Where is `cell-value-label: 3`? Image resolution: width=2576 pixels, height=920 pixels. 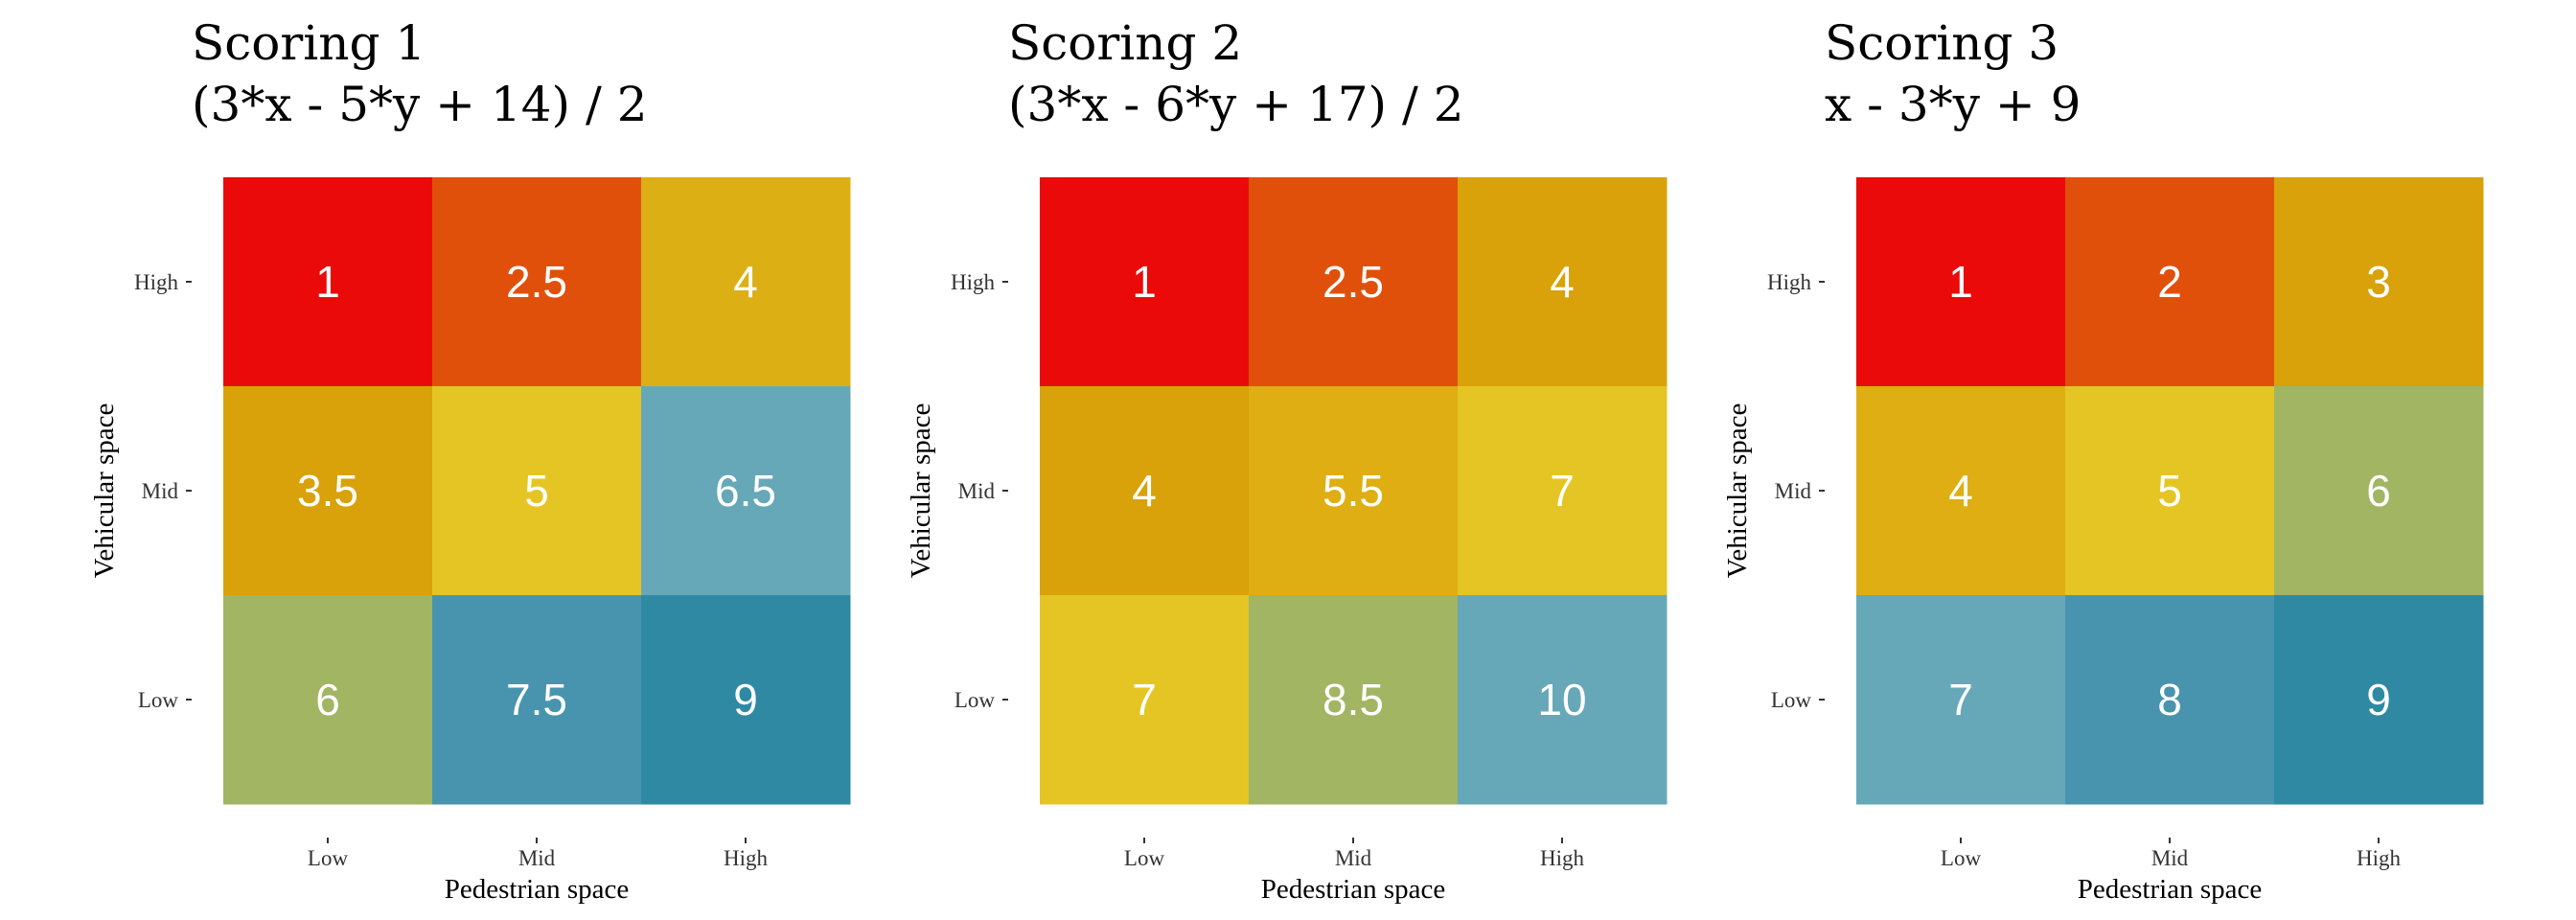
cell-value-label: 3 is located at coordinates (2378, 282).